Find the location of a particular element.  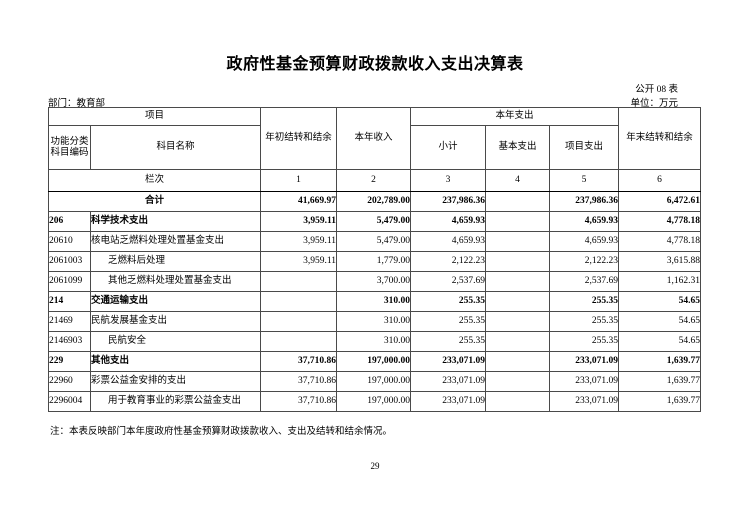

header-function-code: 功能分类 科目编码 is located at coordinates (69, 147).